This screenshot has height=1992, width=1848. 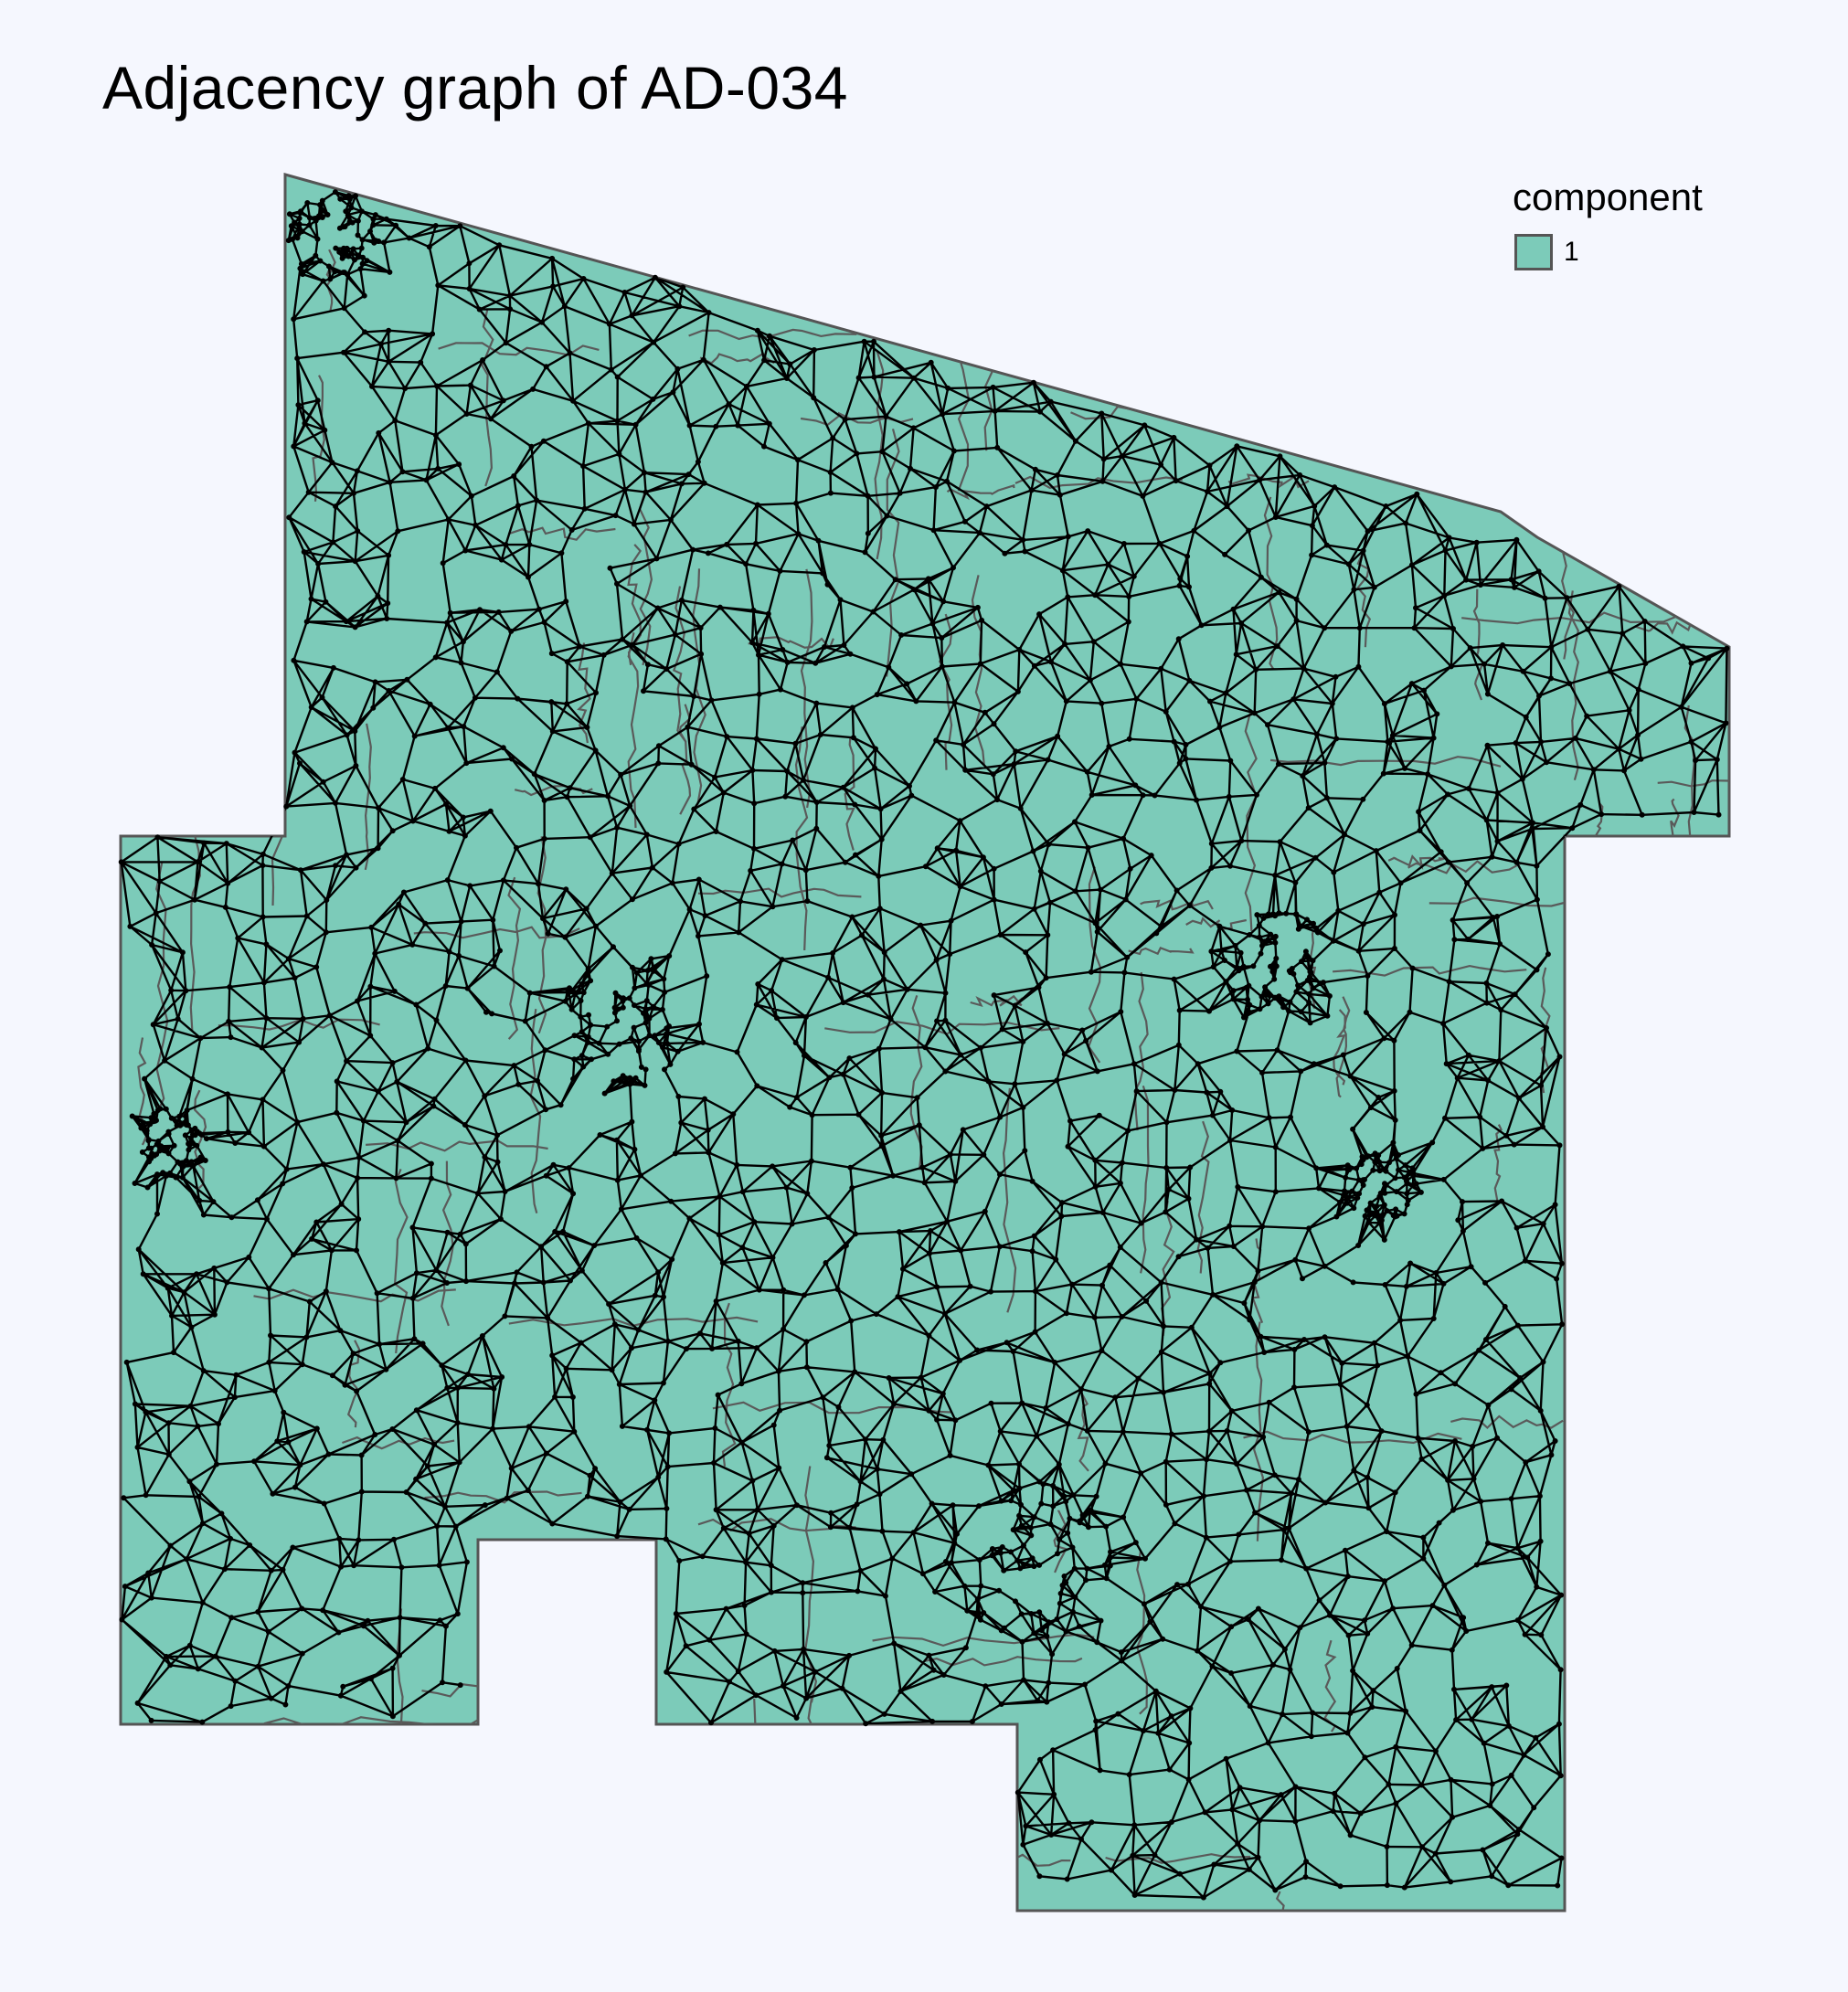 What do you see at coordinates (1608, 197) in the screenshot?
I see `legend-title: component` at bounding box center [1608, 197].